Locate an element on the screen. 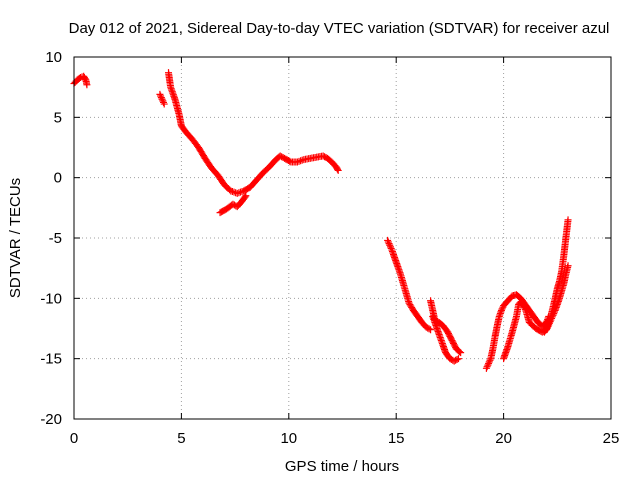 The width and height of the screenshot is (640, 480). x-tick-label: 10 is located at coordinates (288, 438).